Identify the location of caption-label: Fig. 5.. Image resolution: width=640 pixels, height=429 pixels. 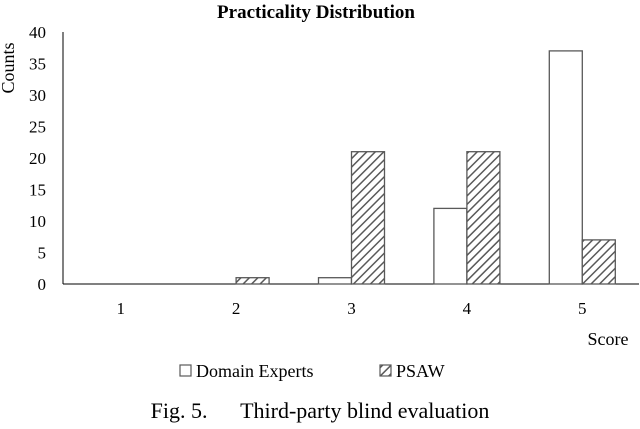
(179, 410).